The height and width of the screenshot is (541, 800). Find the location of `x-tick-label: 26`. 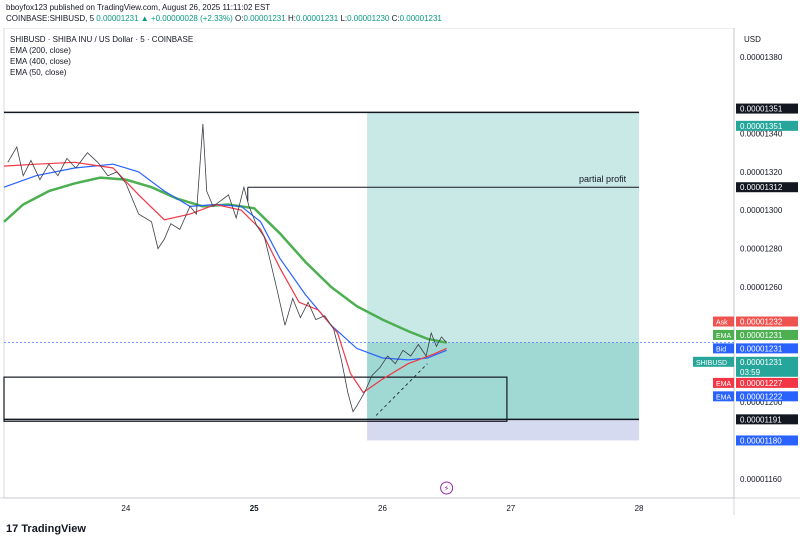

x-tick-label: 26 is located at coordinates (382, 508).